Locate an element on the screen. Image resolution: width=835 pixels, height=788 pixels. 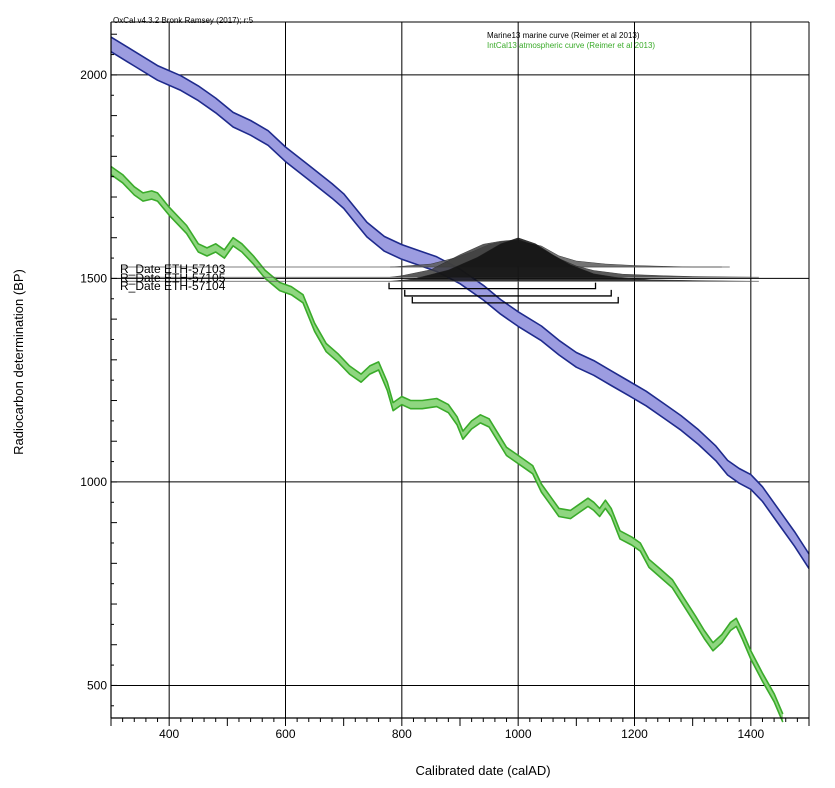
oxcal-header: OxCal v4.3.2 Bronk Ramsey (2017); r:5 is located at coordinates (183, 20).